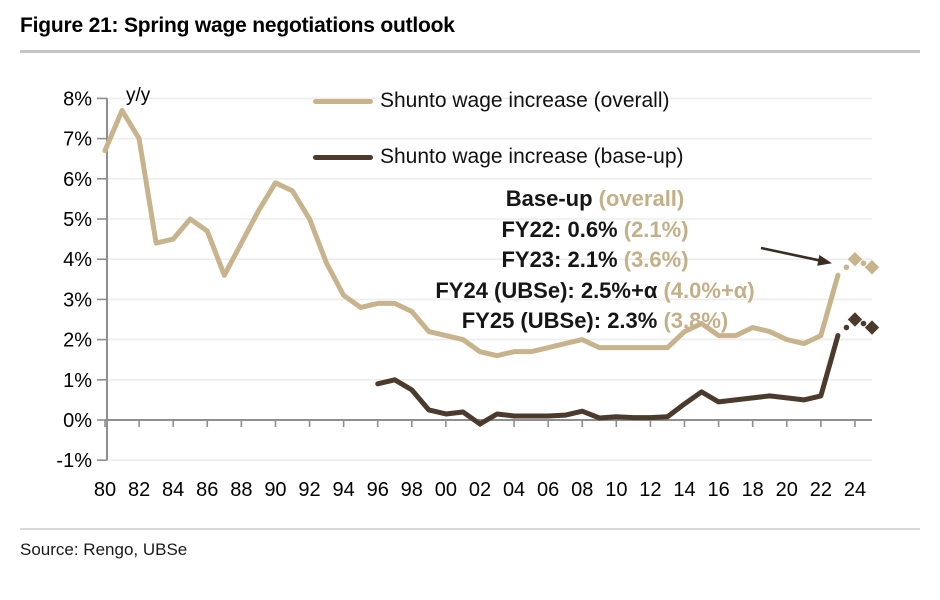 This screenshot has width=940, height=600. I want to click on estimate-diamond-overall-2024, so click(855, 259).